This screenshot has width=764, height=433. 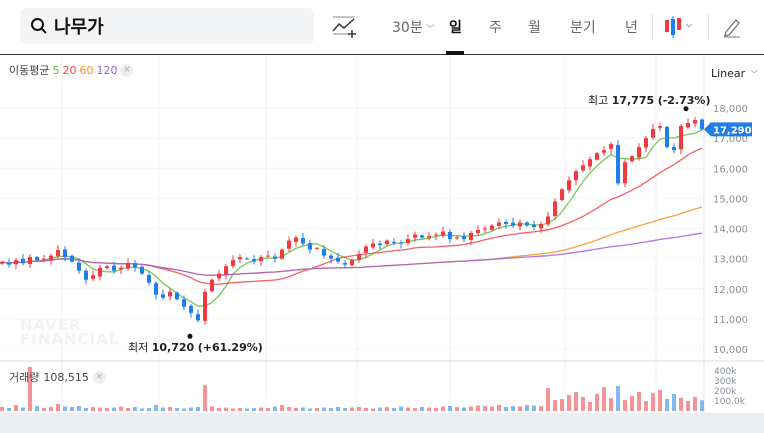 I want to click on period-year: 년, so click(x=631, y=28).